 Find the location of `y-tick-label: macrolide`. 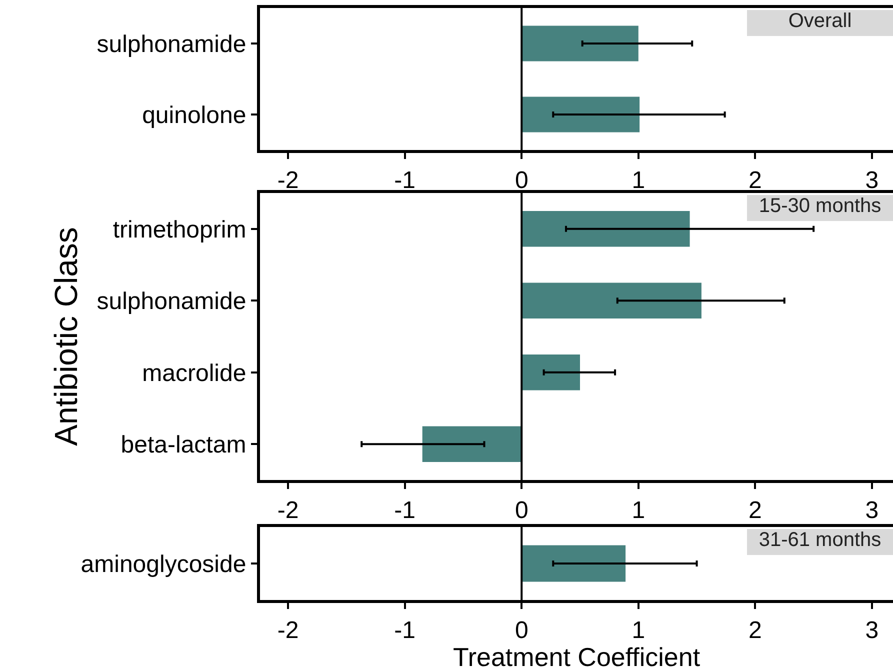

y-tick-label: macrolide is located at coordinates (194, 373).